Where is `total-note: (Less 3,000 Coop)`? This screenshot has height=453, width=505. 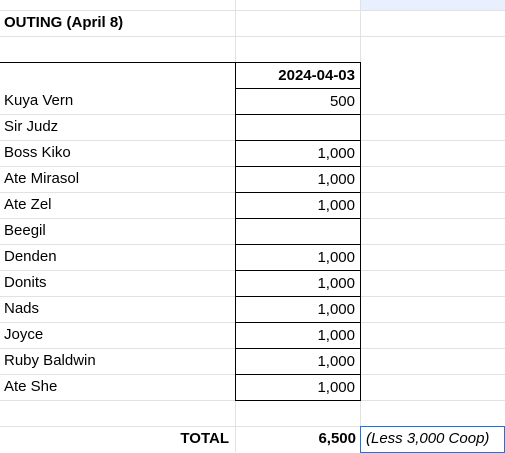 total-note: (Less 3,000 Coop) is located at coordinates (428, 438).